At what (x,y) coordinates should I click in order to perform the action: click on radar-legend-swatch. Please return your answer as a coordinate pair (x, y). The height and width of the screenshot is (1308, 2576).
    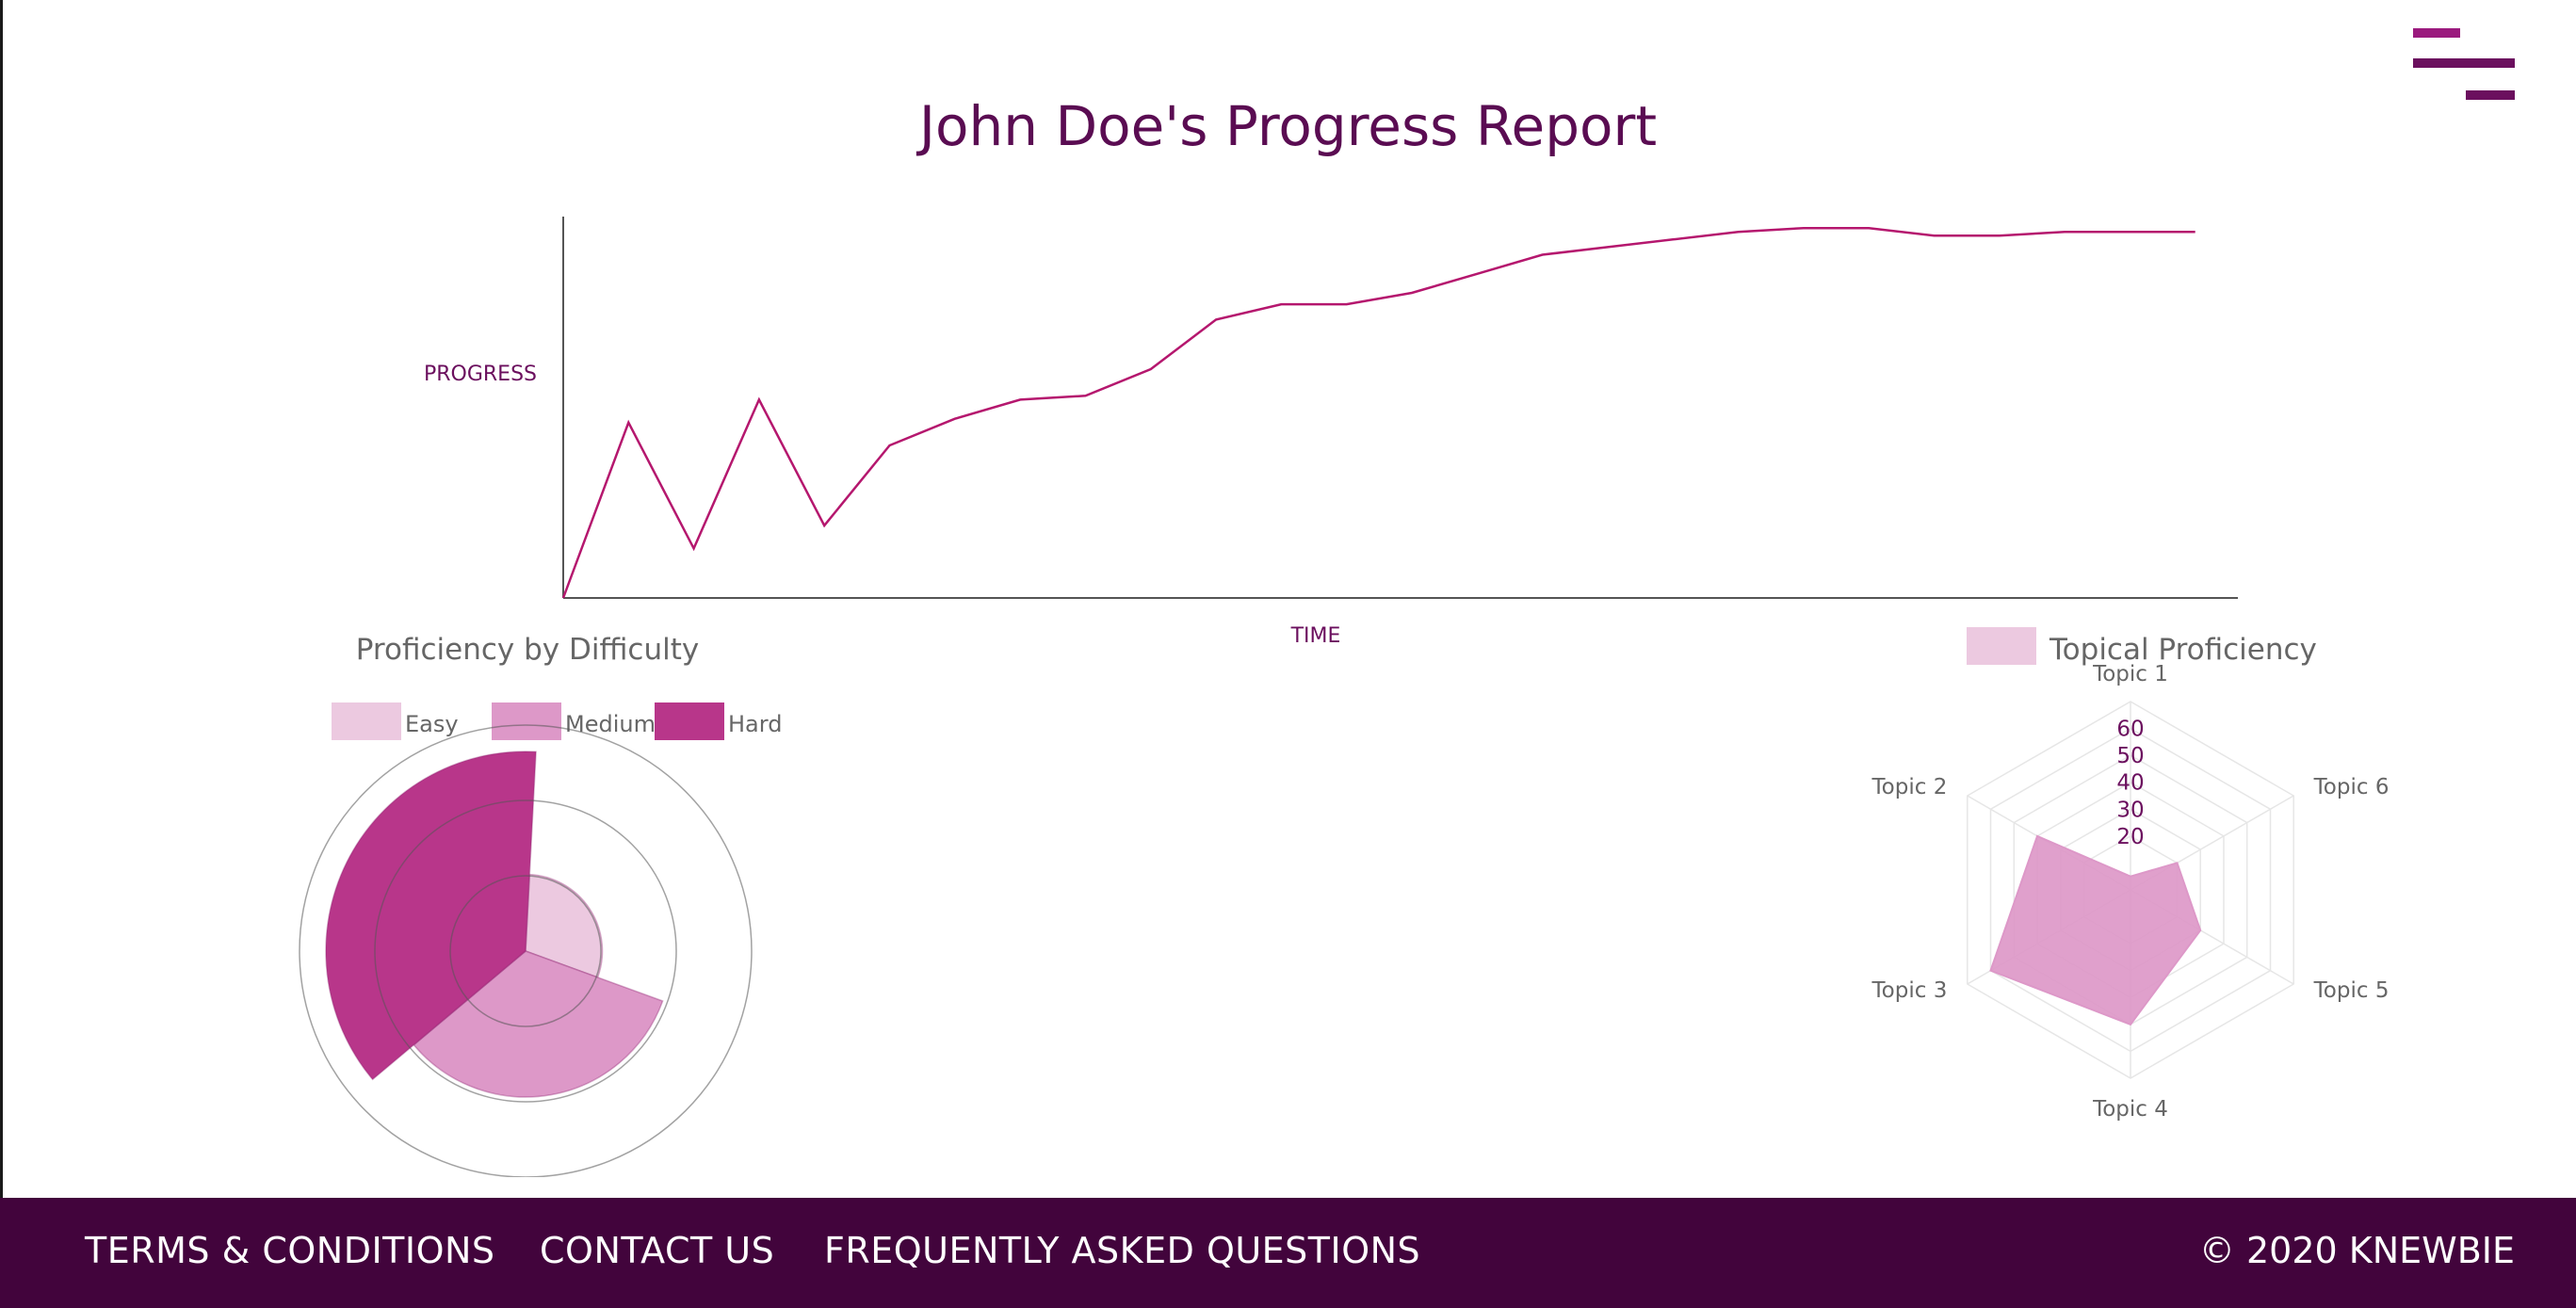
    Looking at the image, I should click on (2001, 646).